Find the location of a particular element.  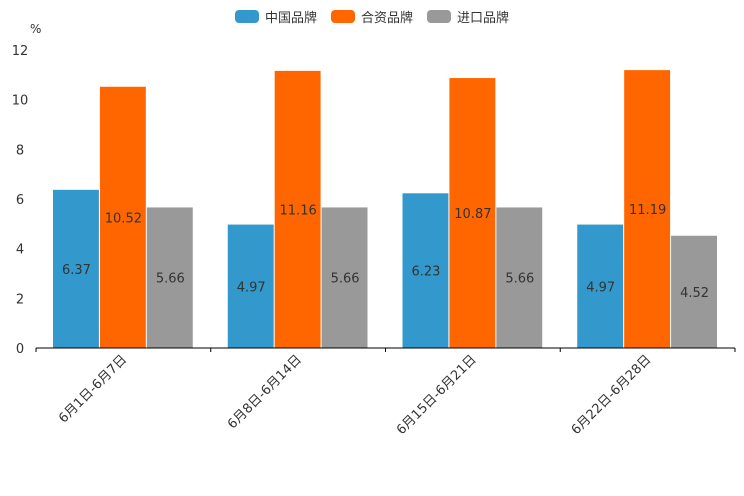

legend-label-joint-venture-brand: 合资品牌 is located at coordinates (386, 18).